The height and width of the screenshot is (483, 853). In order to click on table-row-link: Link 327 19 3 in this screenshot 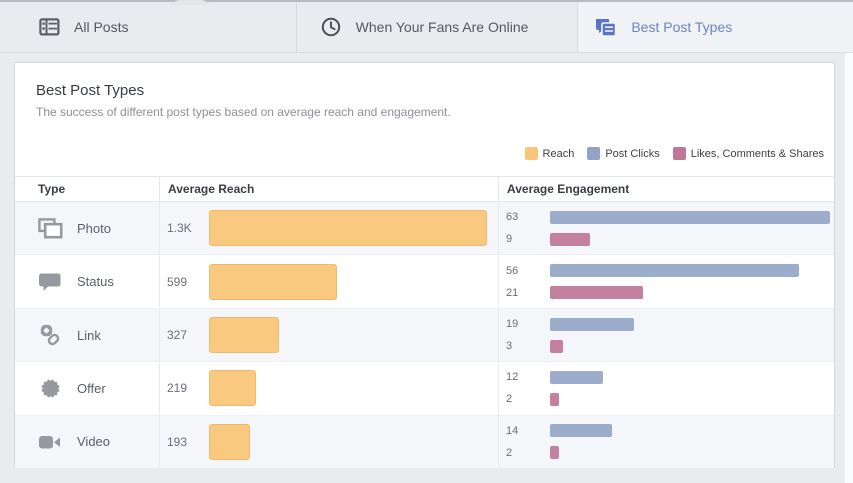, I will do `click(424, 335)`.